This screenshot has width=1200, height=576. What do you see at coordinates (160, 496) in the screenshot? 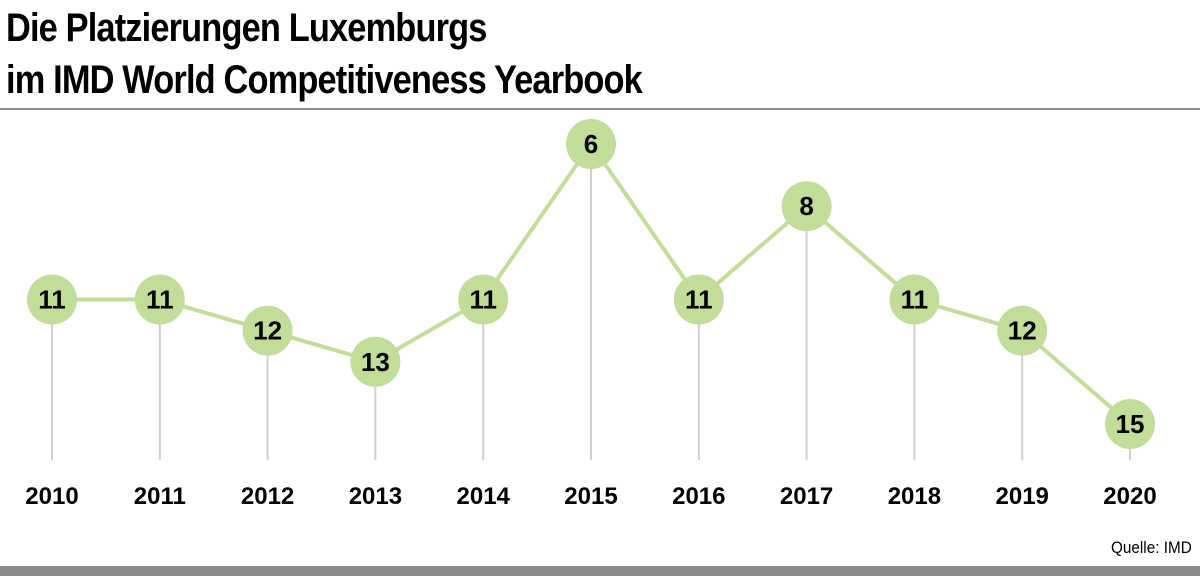
I see `x-tick-label-2011: 2011` at bounding box center [160, 496].